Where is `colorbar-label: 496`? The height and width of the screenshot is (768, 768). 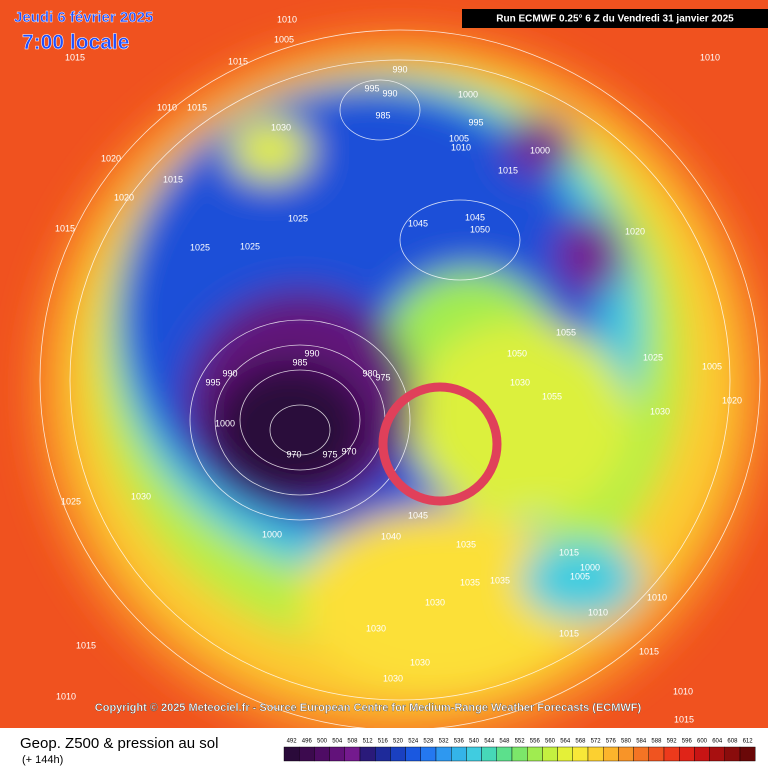 colorbar-label: 496 is located at coordinates (307, 742).